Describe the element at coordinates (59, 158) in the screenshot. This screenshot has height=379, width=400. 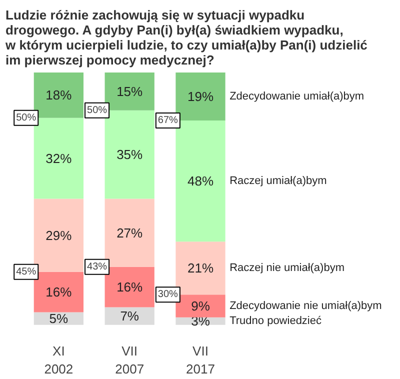
I see `data-label: 32%` at that location.